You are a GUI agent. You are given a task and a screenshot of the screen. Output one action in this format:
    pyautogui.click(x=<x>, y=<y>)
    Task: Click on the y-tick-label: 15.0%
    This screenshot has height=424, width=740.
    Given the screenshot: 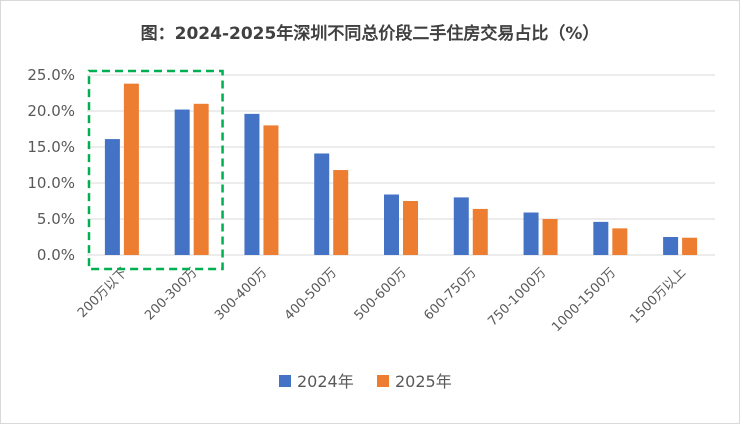 What is the action you would take?
    pyautogui.click(x=51, y=147)
    